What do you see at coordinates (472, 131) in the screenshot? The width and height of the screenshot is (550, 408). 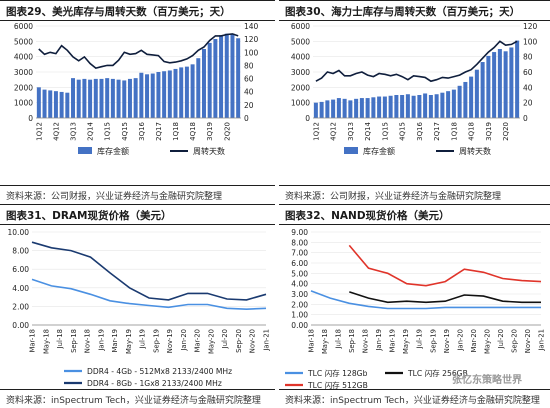 I see `x-tick-label: 4Q18` at bounding box center [472, 131].